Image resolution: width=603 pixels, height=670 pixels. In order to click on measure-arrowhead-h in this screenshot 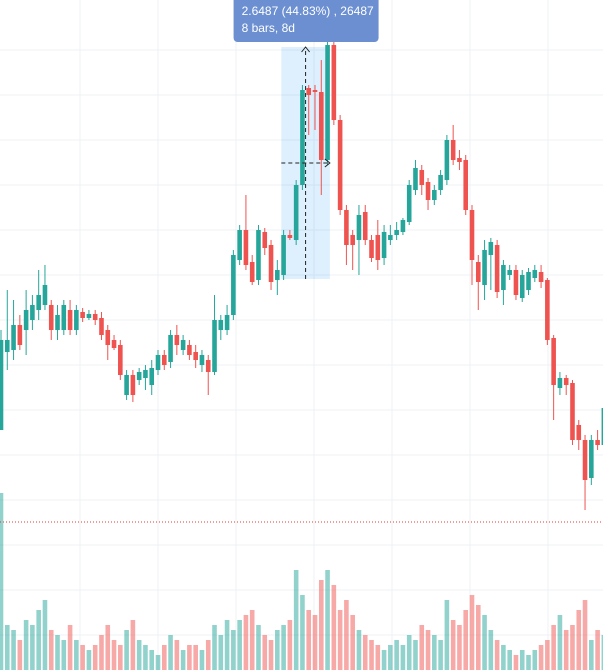, I will do `click(327, 163)`.